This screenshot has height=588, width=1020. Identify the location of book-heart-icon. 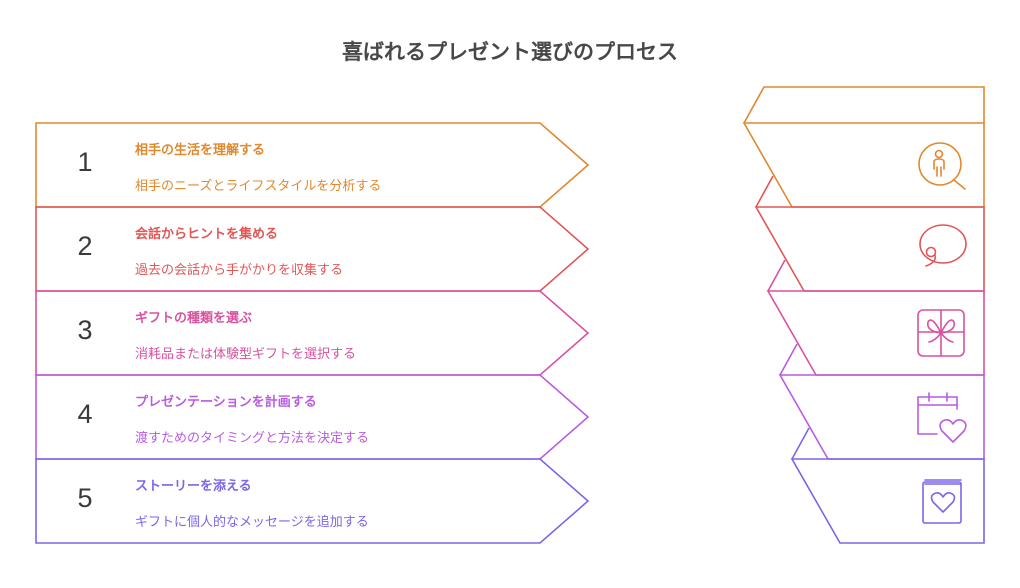
(942, 501).